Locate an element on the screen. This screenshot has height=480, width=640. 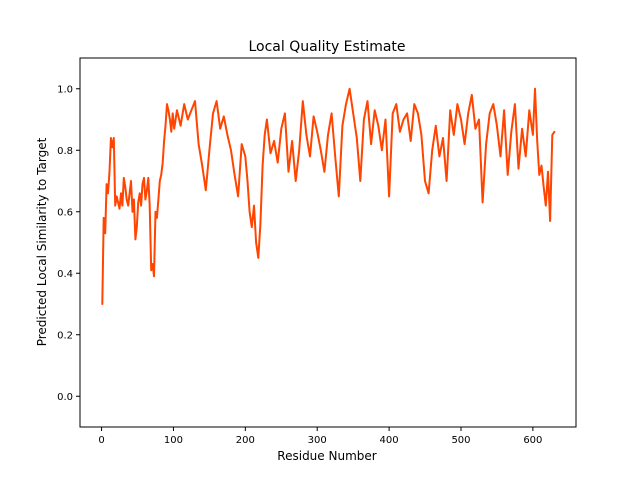
x-tick-label: 0 is located at coordinates (101, 440).